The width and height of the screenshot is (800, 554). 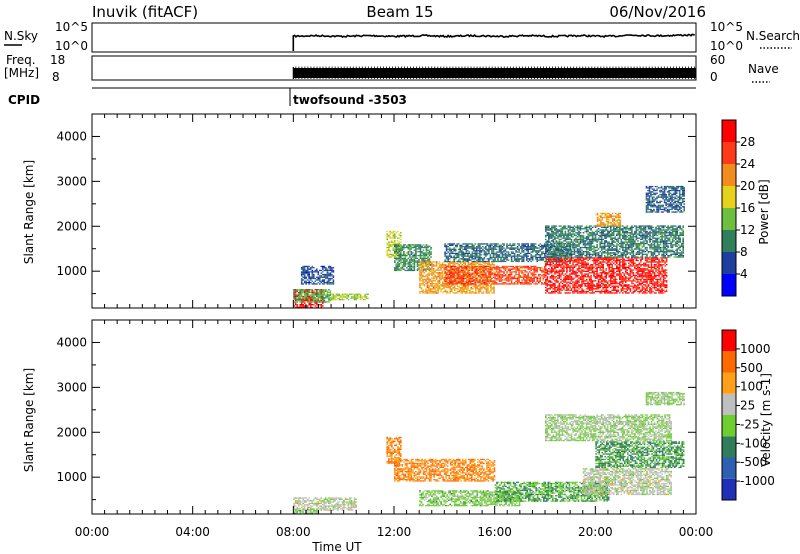 I want to click on nave-label: Nave, so click(x=763, y=69).